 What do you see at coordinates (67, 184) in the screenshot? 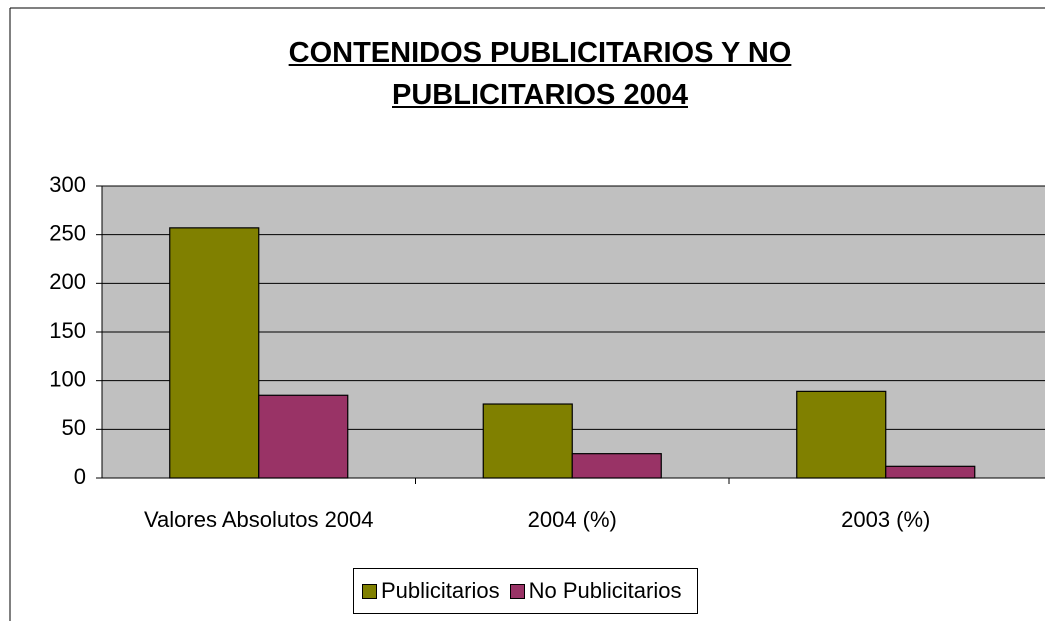
I see `y-tick-label: 300` at bounding box center [67, 184].